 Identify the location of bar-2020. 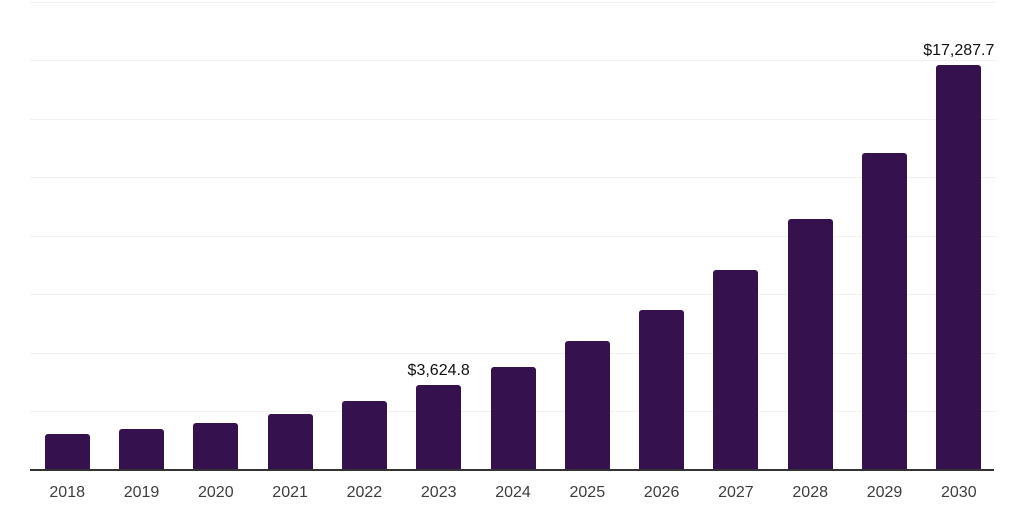
(216, 446).